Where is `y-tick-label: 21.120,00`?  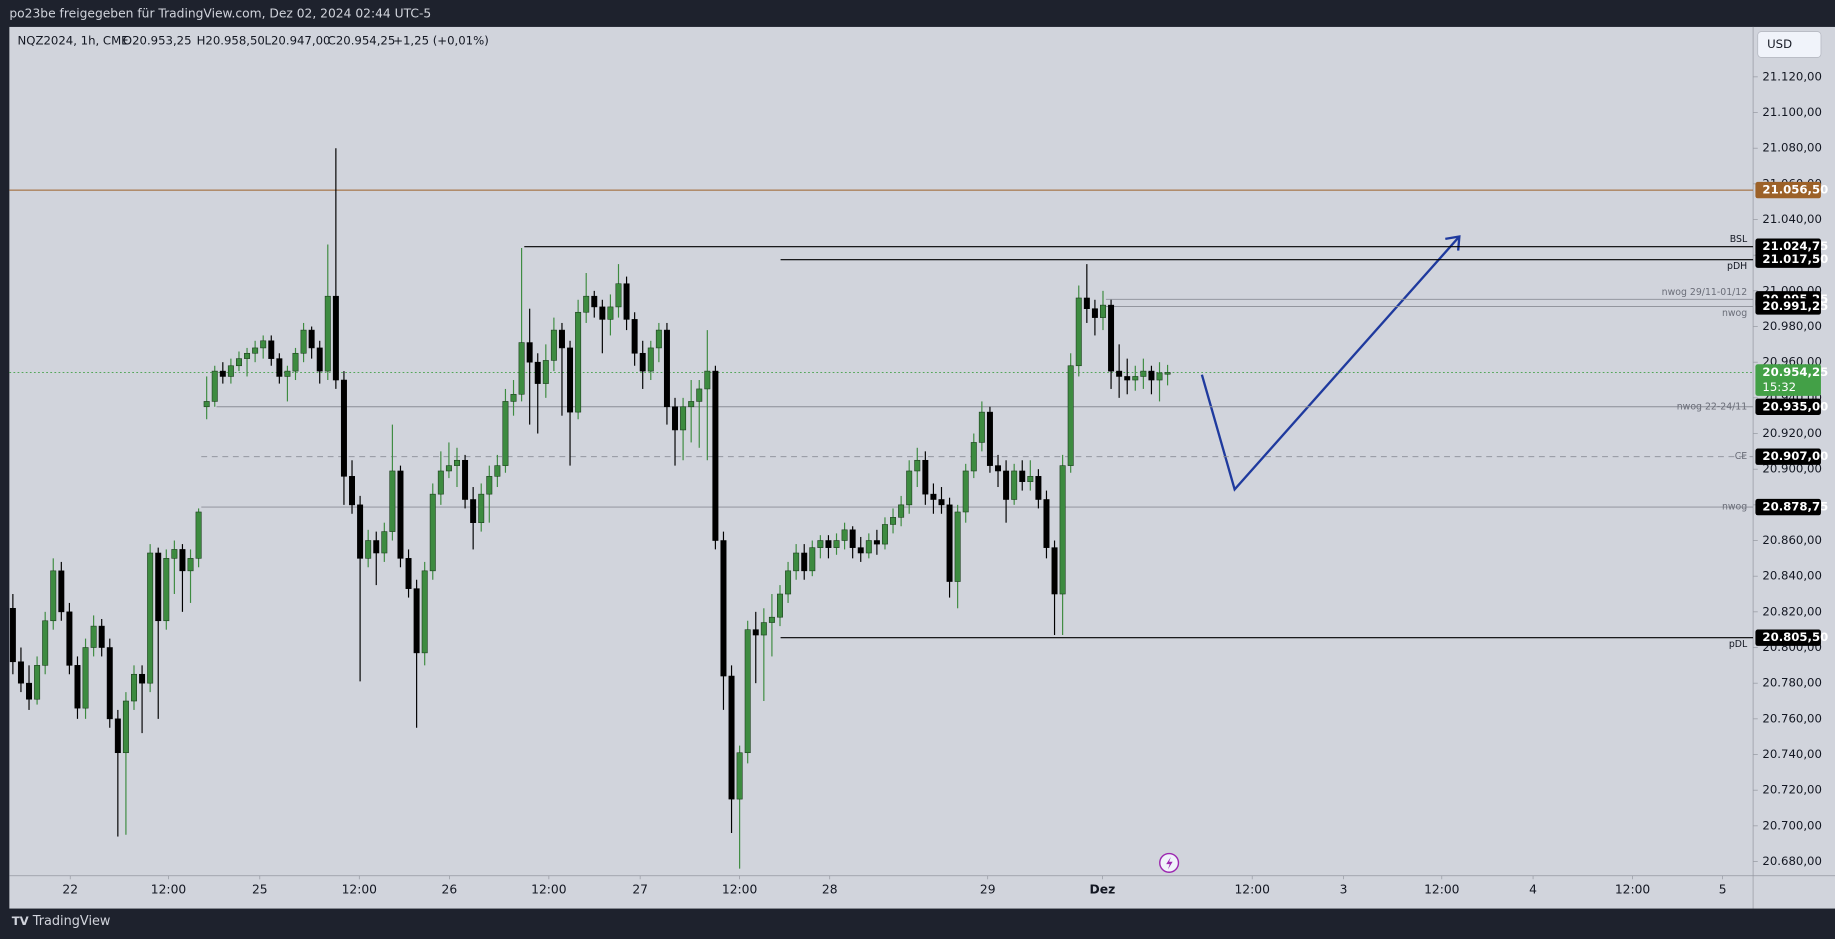
y-tick-label: 21.120,00 is located at coordinates (1791, 76).